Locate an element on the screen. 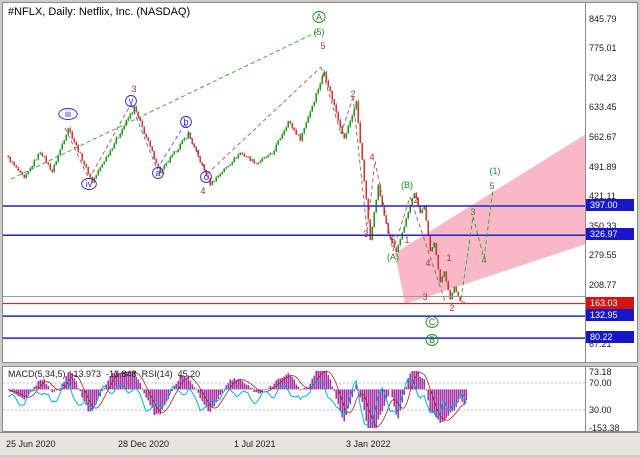 The width and height of the screenshot is (640, 457). macd-signal-line is located at coordinates (237, 399).